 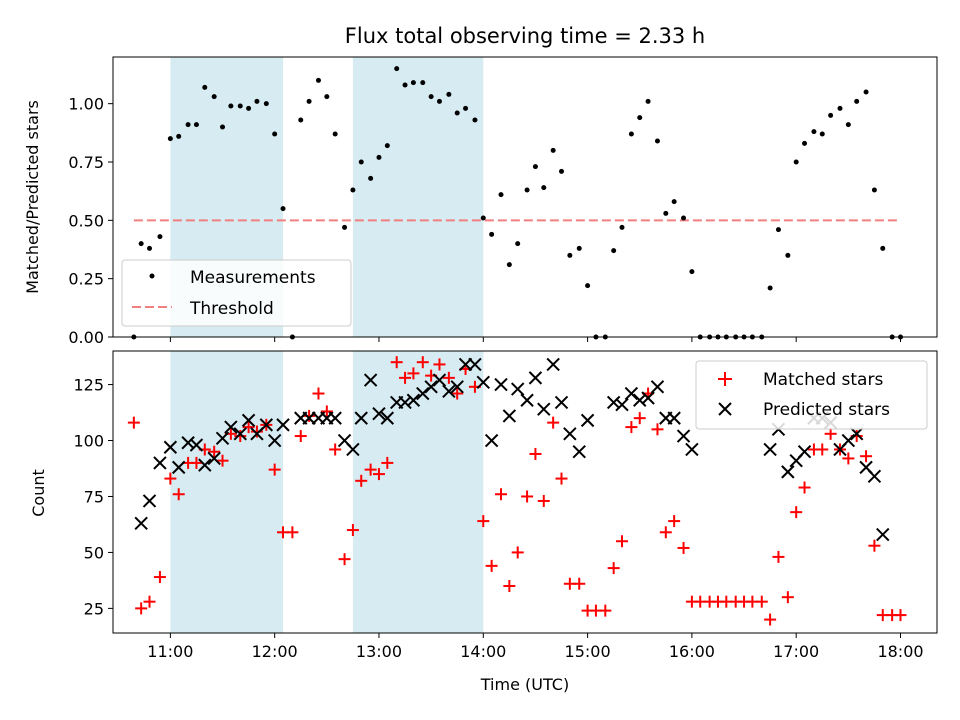 I want to click on count-y-ticks: 25 50 75 100 125, so click(x=93, y=497).